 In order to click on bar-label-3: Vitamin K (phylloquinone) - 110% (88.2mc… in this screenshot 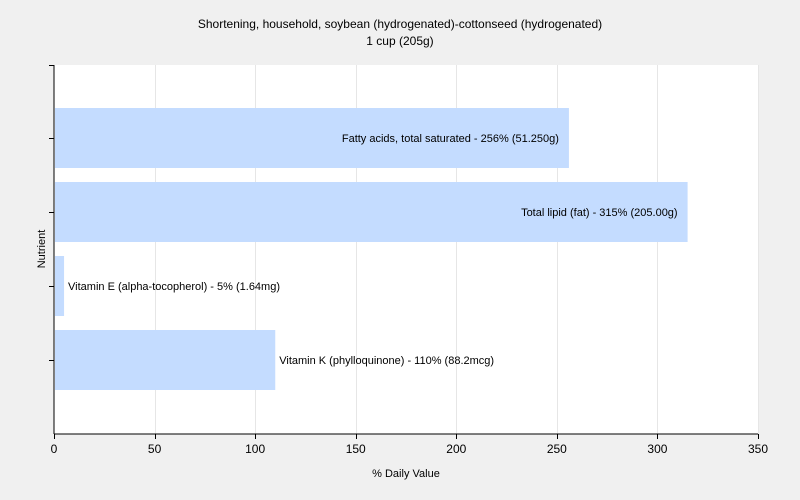, I will do `click(386, 361)`.